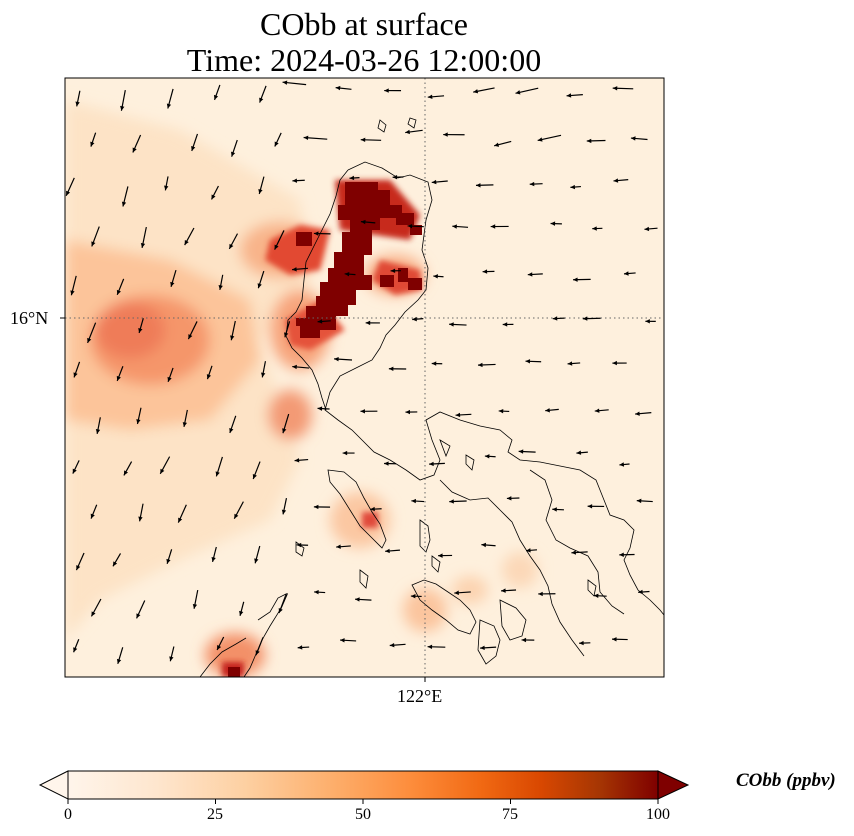 The height and width of the screenshot is (836, 854). I want to click on colorbar, so click(364, 787).